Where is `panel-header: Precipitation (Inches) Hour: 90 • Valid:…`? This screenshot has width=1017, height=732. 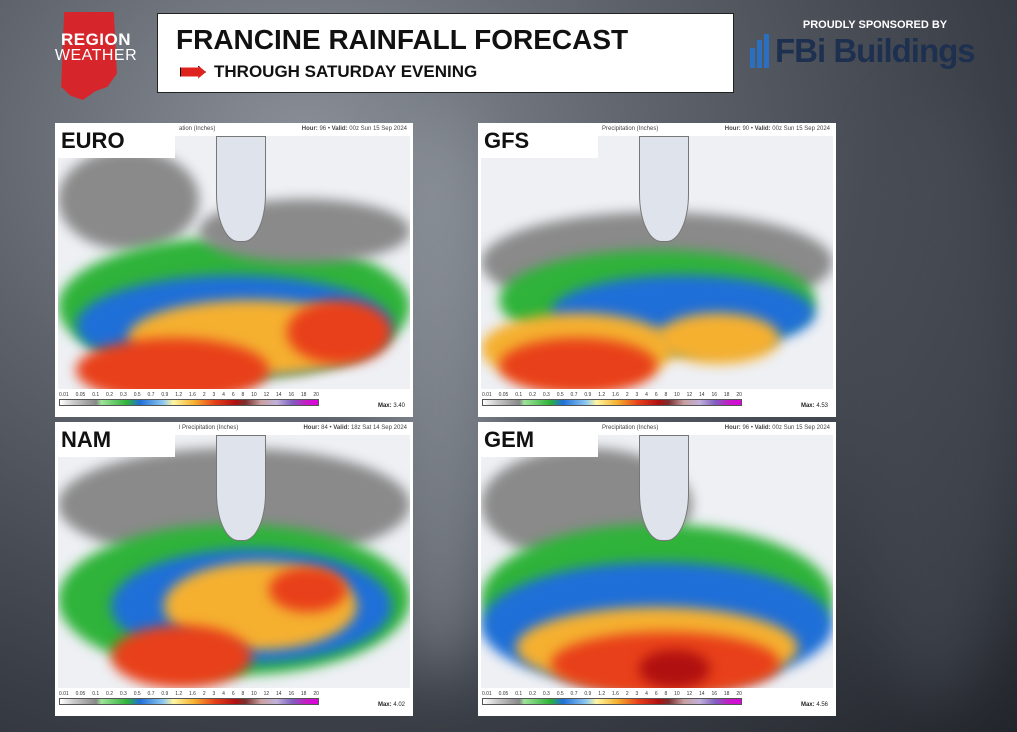
panel-header: Precipitation (Inches) Hour: 90 • Valid:… is located at coordinates (657, 129).